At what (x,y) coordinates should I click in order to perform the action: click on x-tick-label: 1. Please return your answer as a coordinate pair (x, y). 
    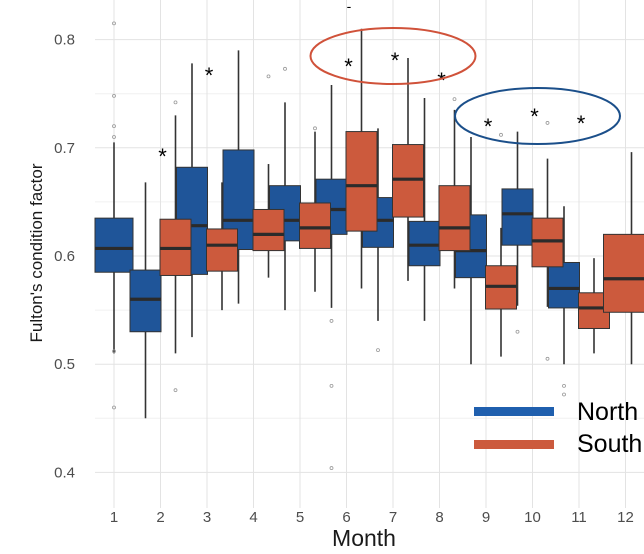
    Looking at the image, I should click on (114, 517).